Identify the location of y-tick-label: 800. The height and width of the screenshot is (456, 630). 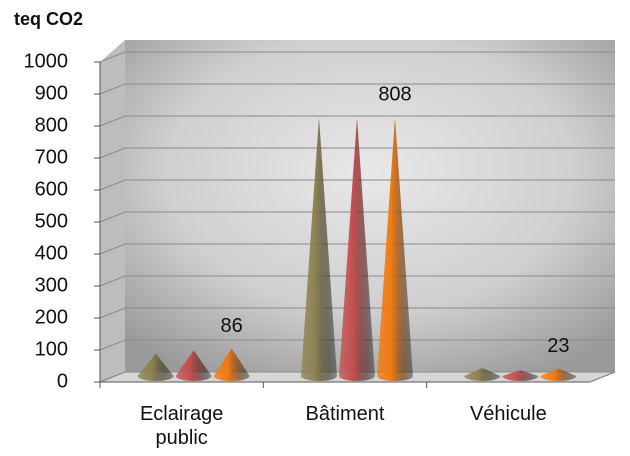
(51, 125).